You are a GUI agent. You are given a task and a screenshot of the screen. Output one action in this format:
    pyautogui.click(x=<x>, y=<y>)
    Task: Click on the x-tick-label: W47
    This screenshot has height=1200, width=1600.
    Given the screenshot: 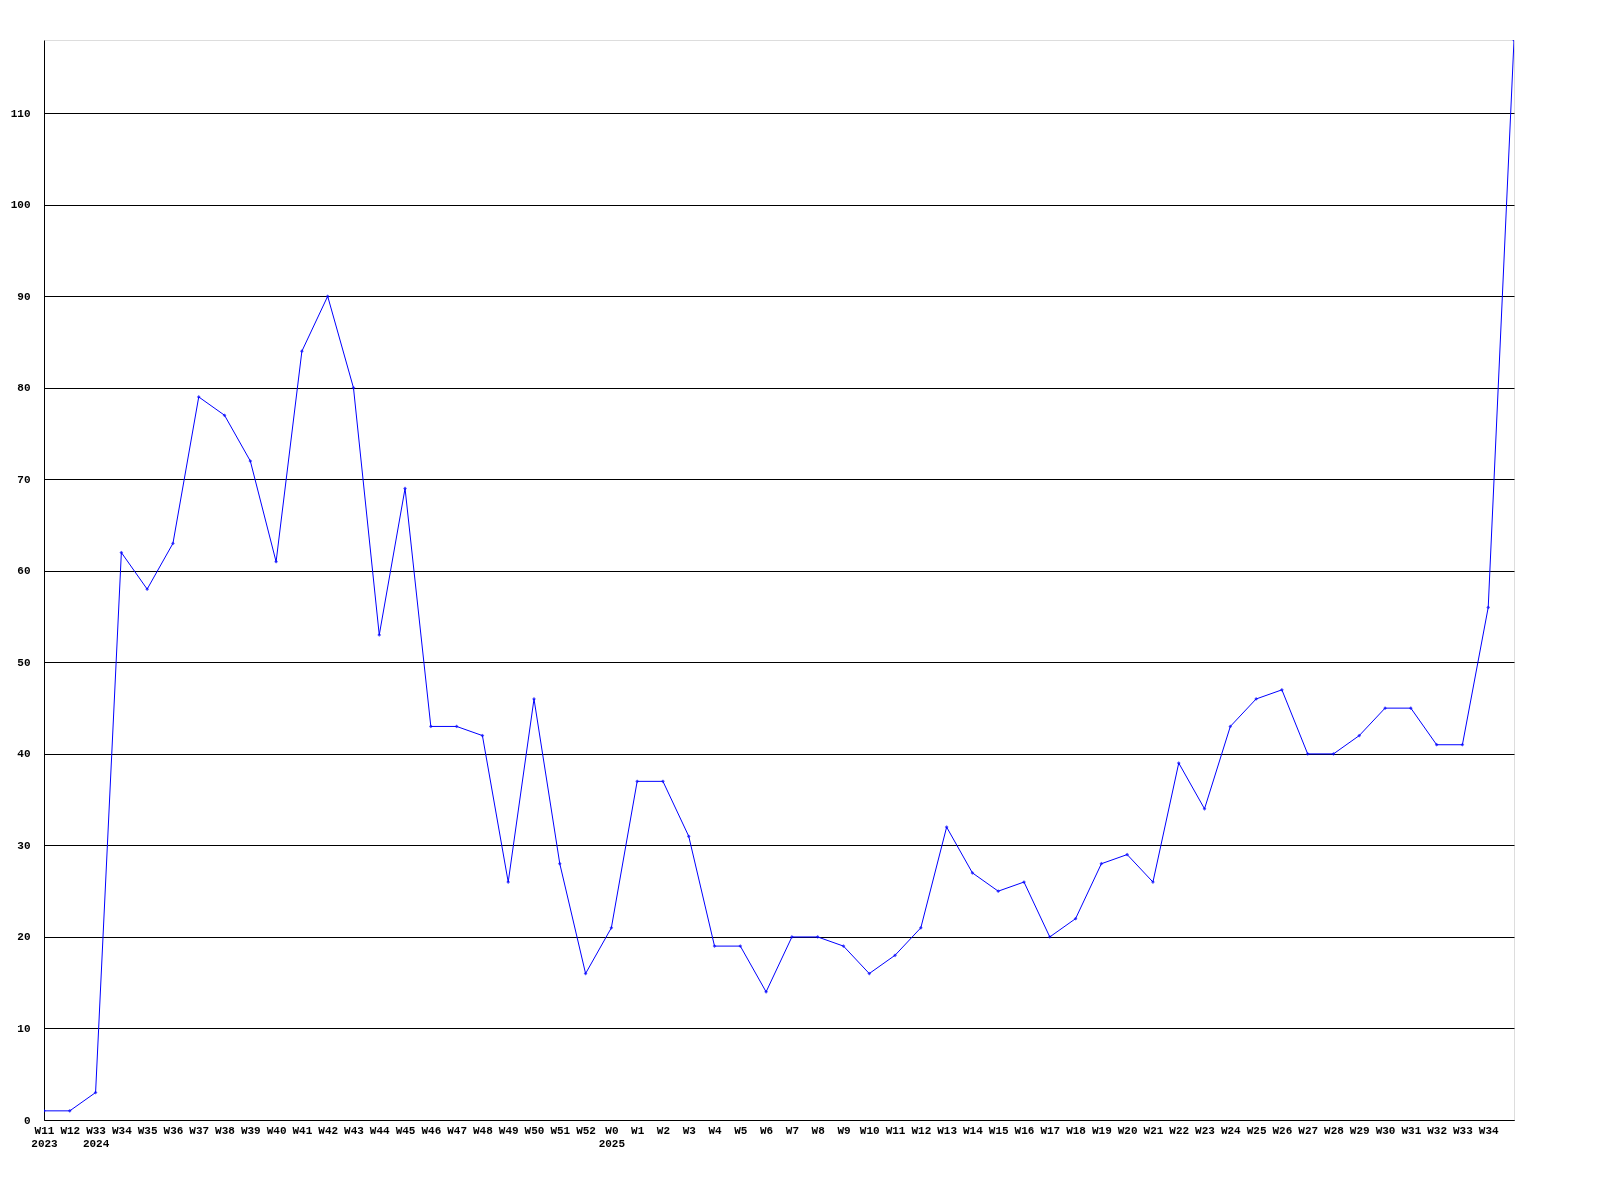 What is the action you would take?
    pyautogui.click(x=457, y=1130)
    